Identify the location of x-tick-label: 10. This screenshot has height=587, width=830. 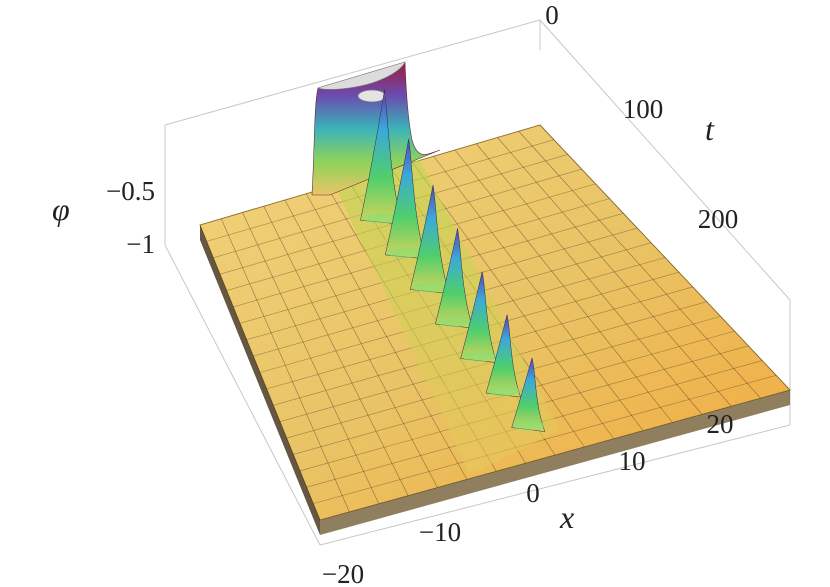
(632, 461).